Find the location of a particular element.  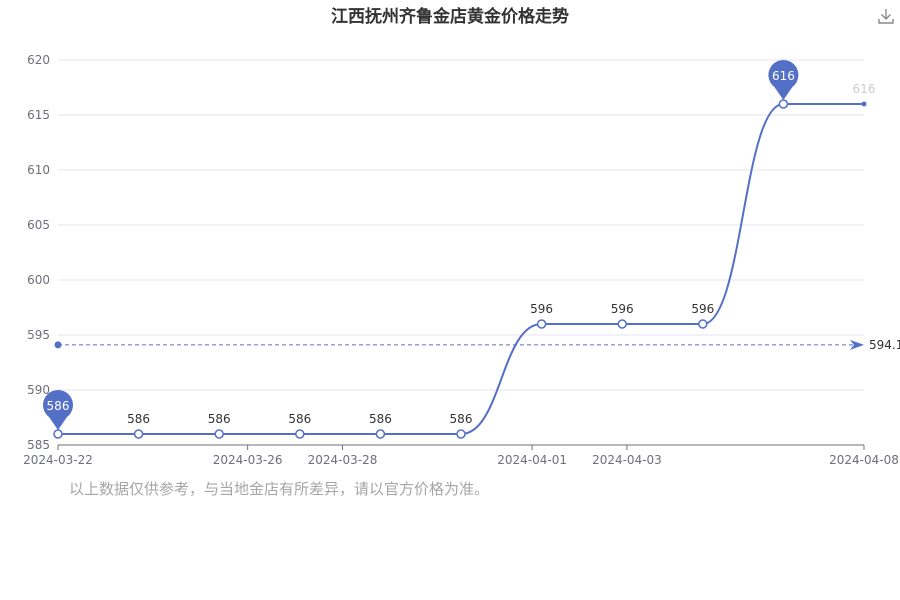

y-tick-label: 595 is located at coordinates (38, 335).